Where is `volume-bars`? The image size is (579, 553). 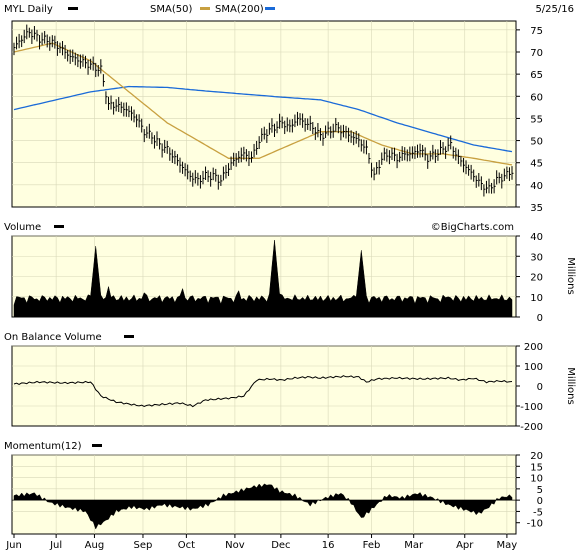 volume-bars is located at coordinates (263, 279).